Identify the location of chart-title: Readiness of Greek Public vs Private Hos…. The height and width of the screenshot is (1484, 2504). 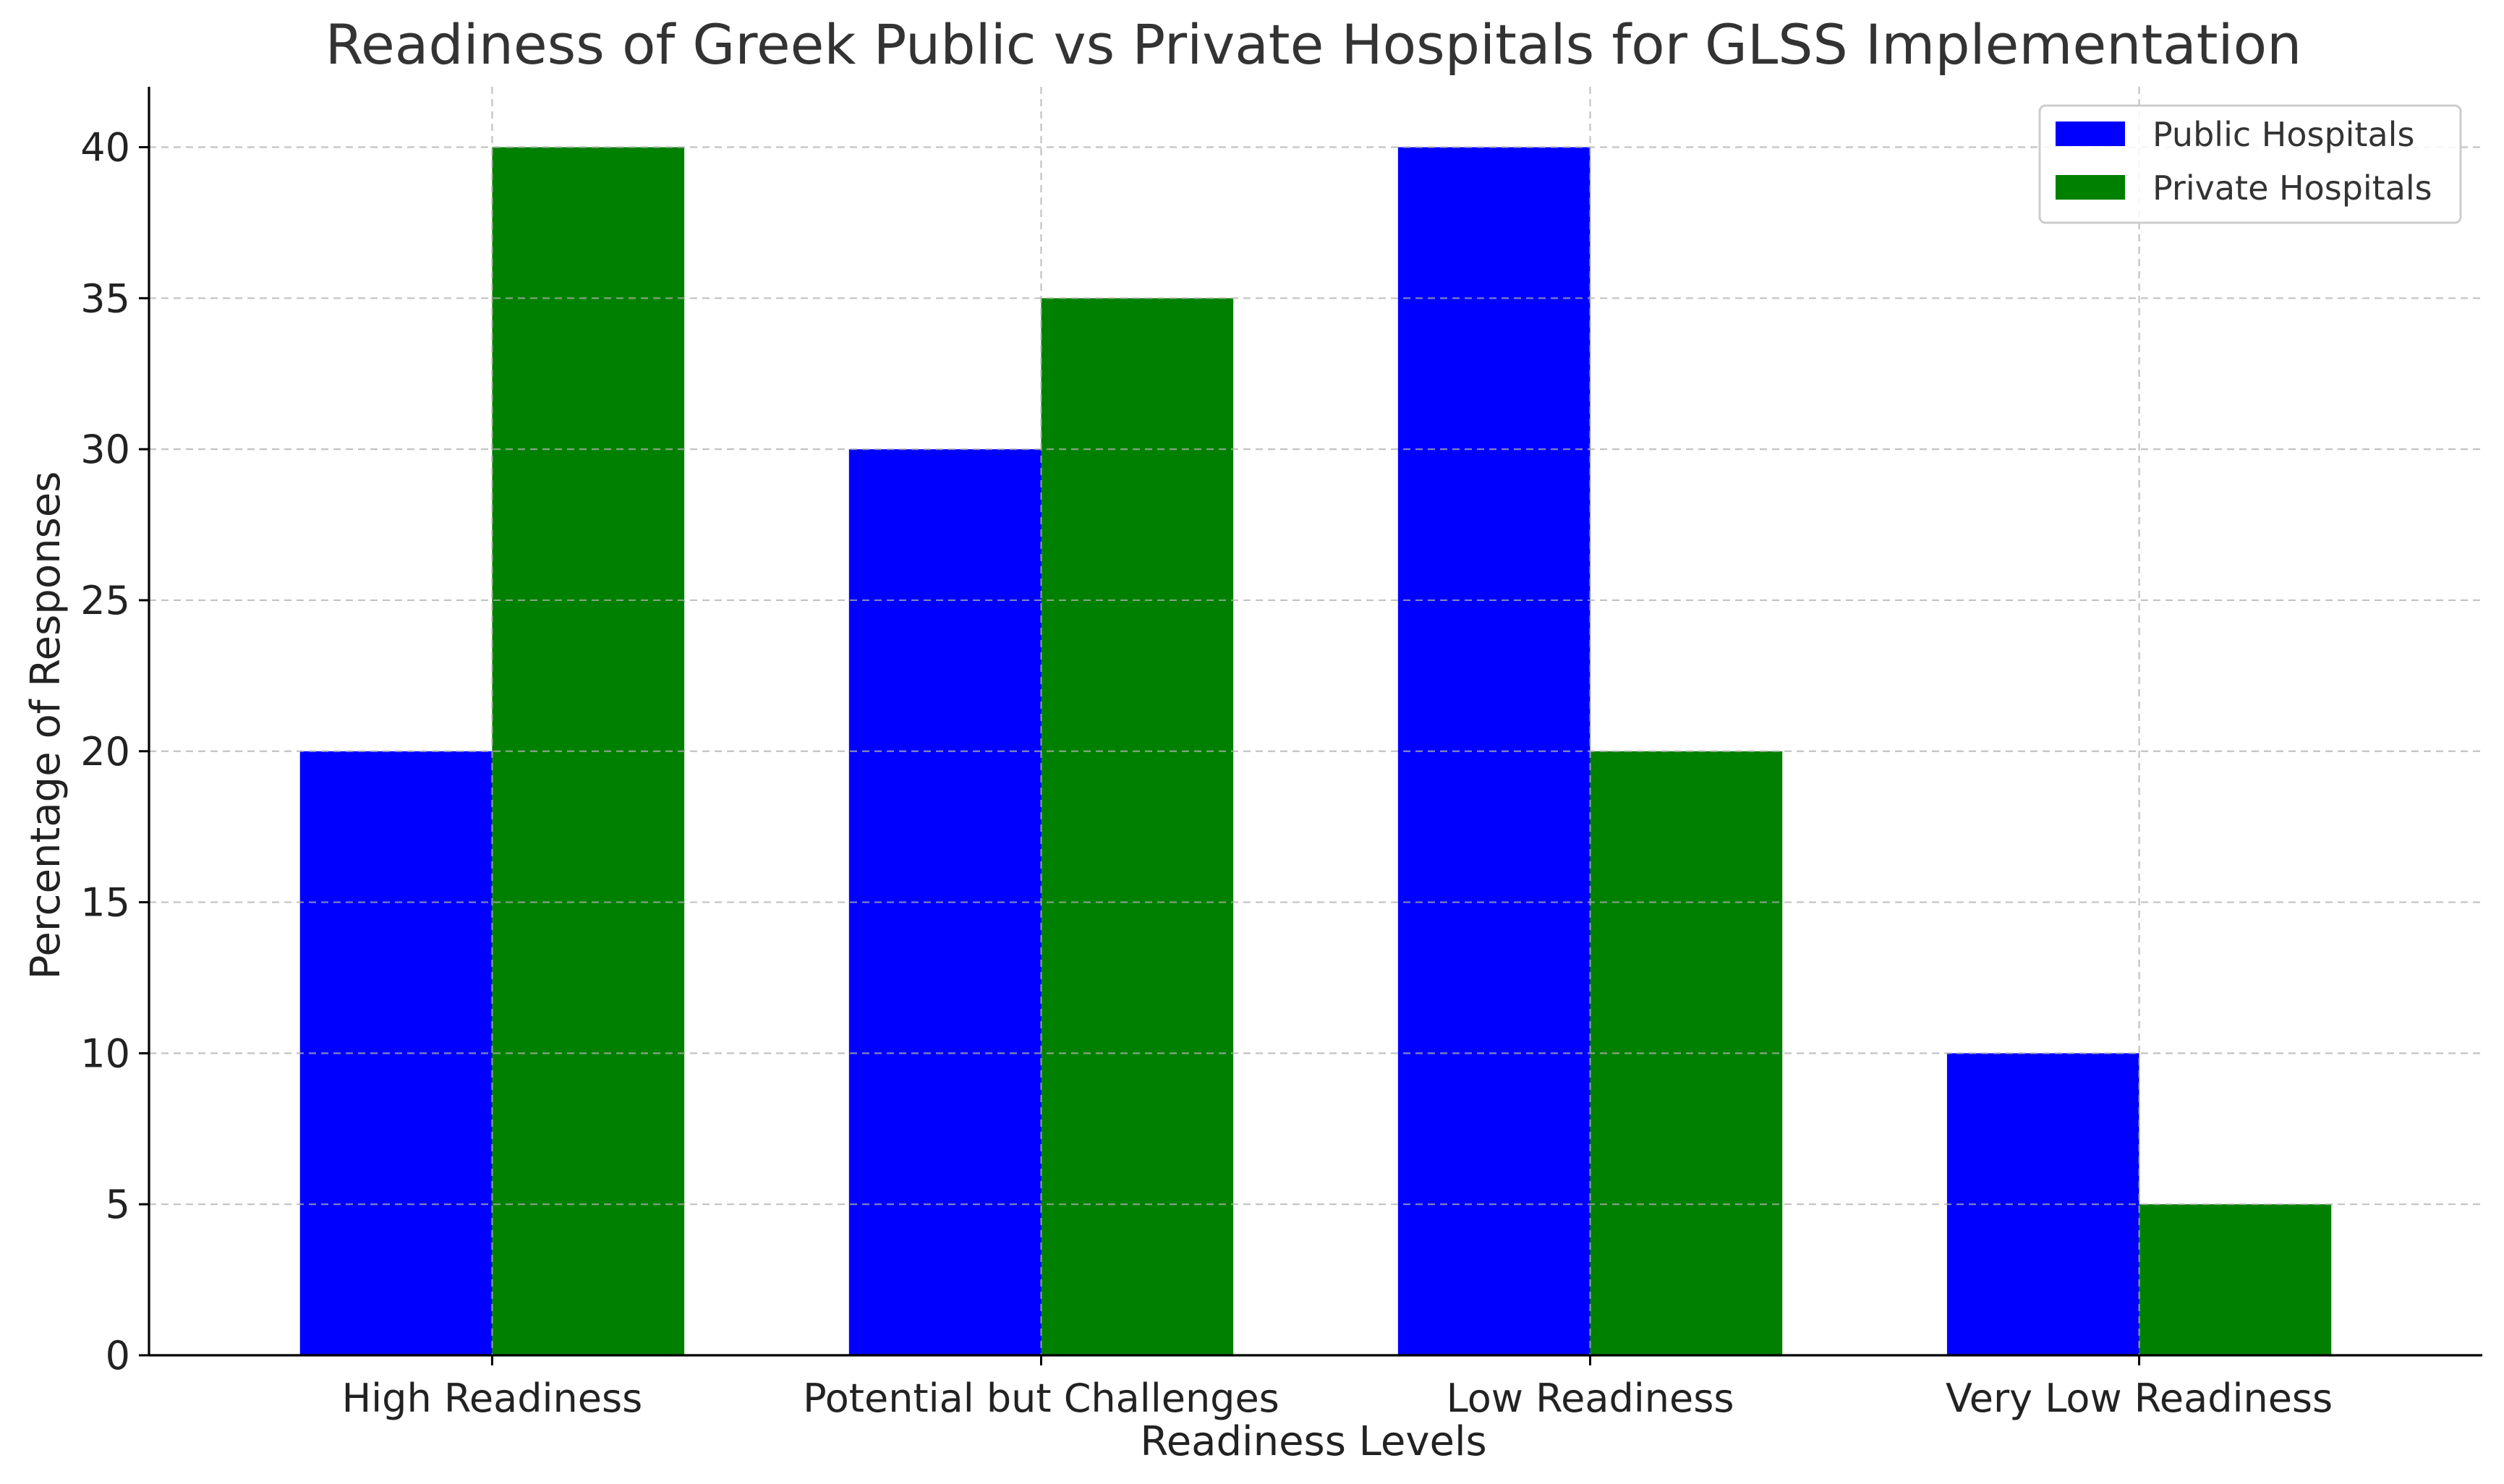
(1313, 44).